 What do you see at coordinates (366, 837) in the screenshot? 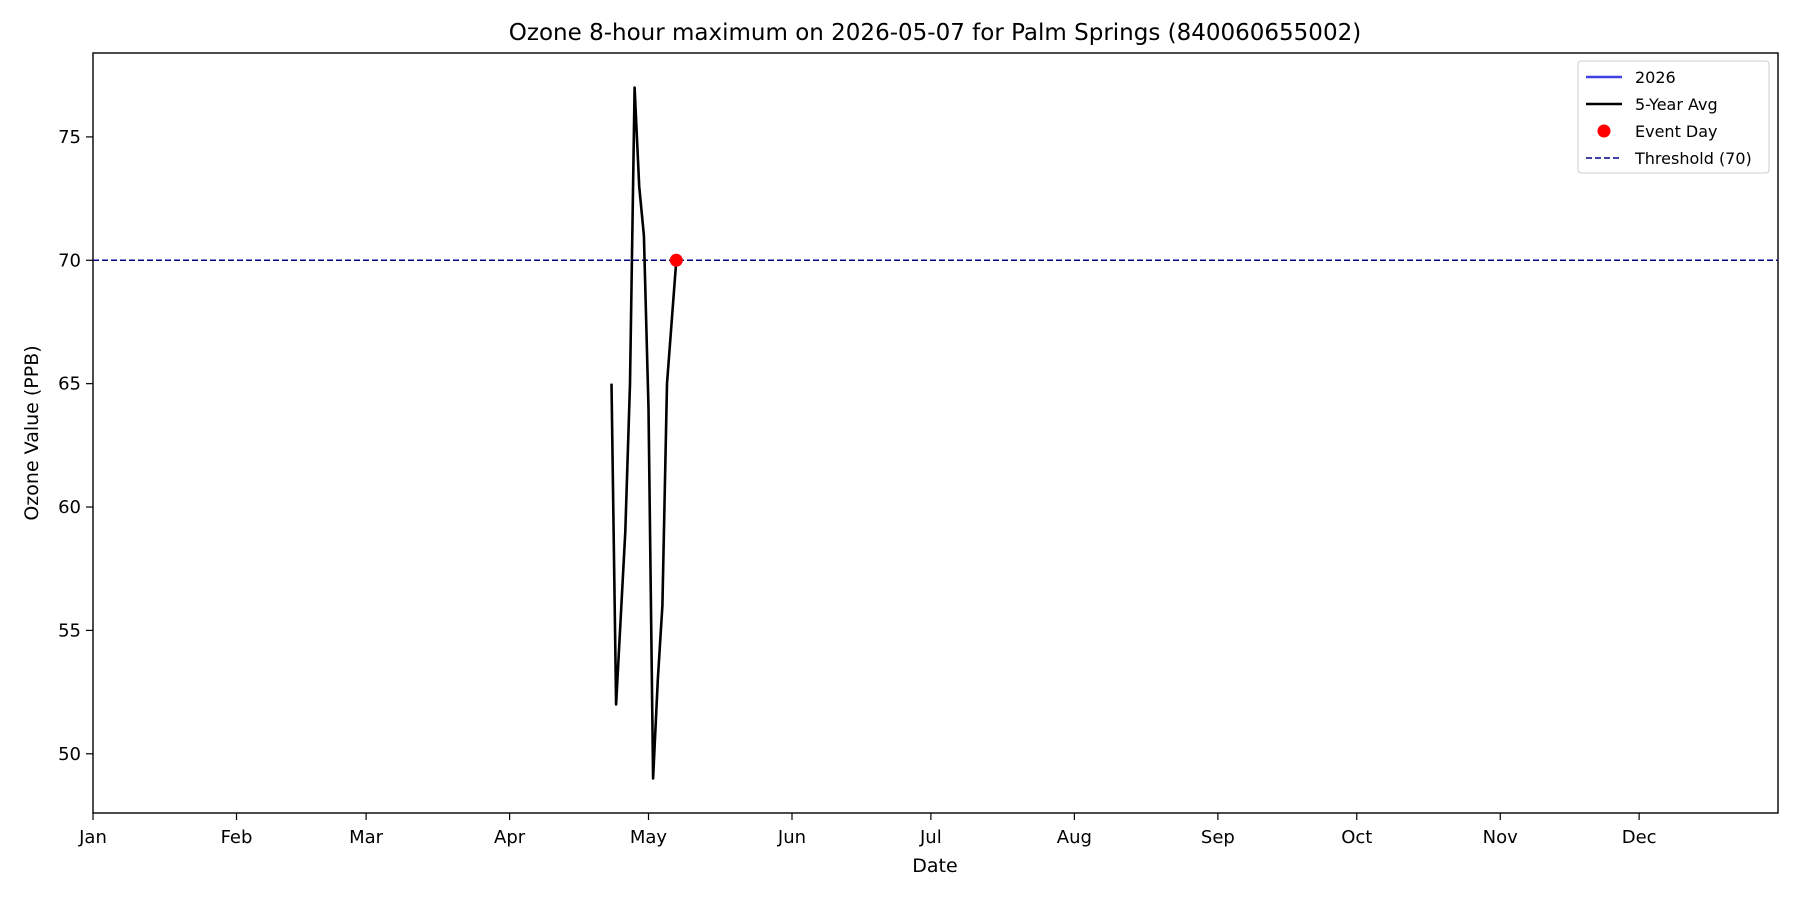
I see `x-tick-label: Mar` at bounding box center [366, 837].